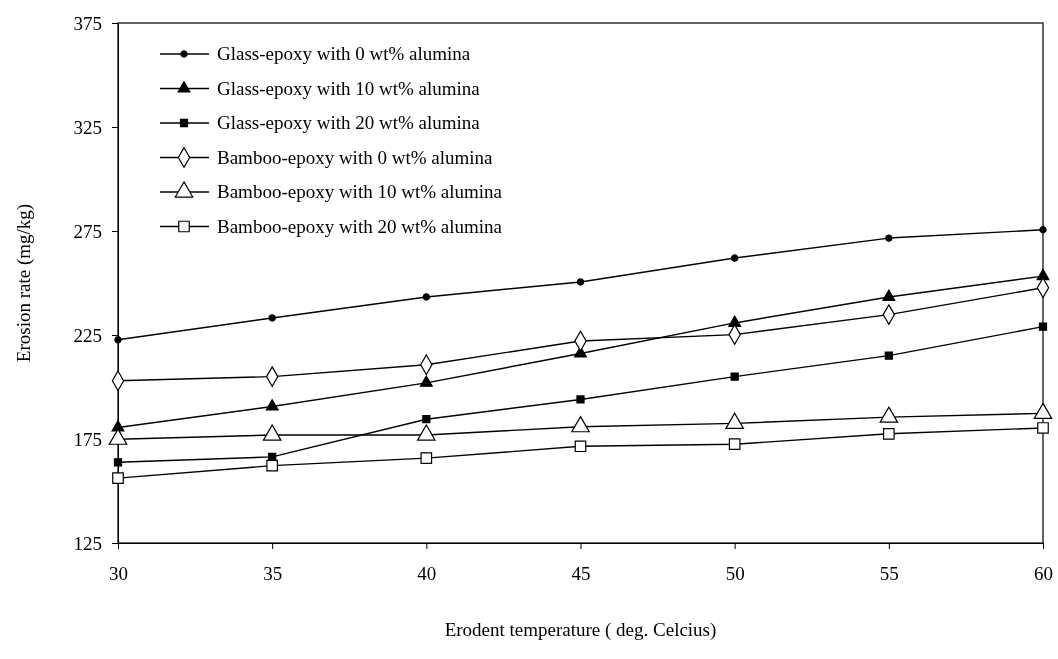 This screenshot has height=659, width=1058. Describe the element at coordinates (87, 335) in the screenshot. I see `y-tick-label: 225` at that location.